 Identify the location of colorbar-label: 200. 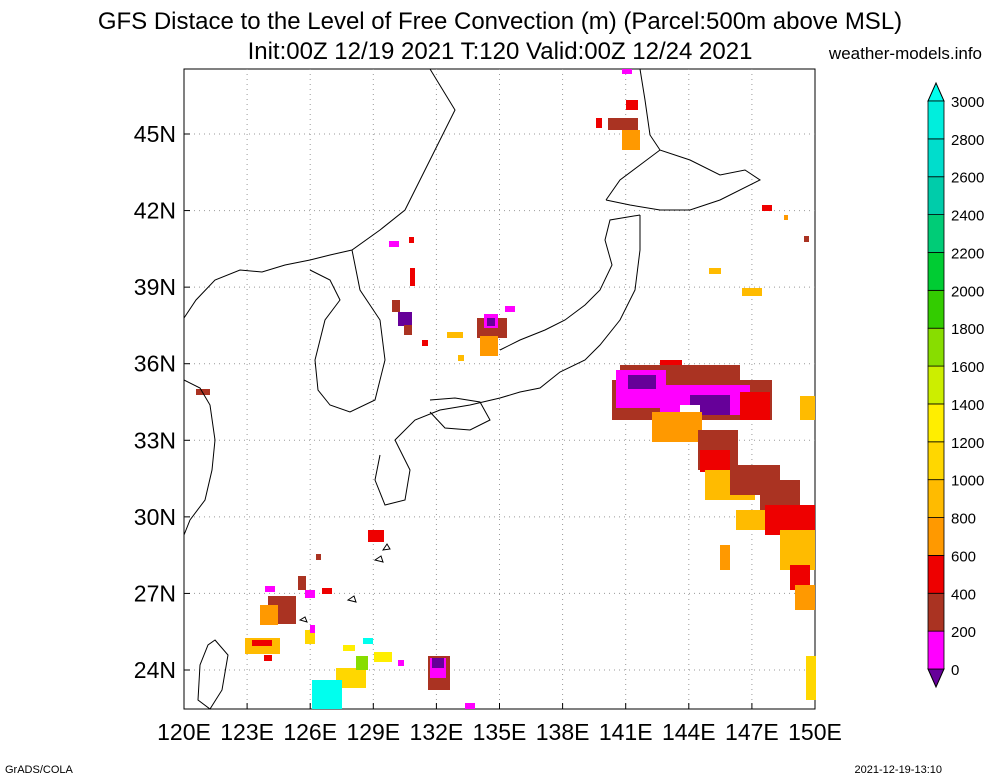
(963, 632).